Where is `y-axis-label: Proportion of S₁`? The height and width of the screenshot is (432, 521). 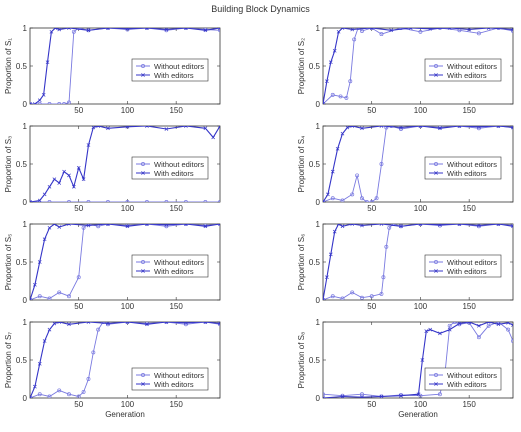
y-axis-label: Proportion of S₁ is located at coordinates (8, 66).